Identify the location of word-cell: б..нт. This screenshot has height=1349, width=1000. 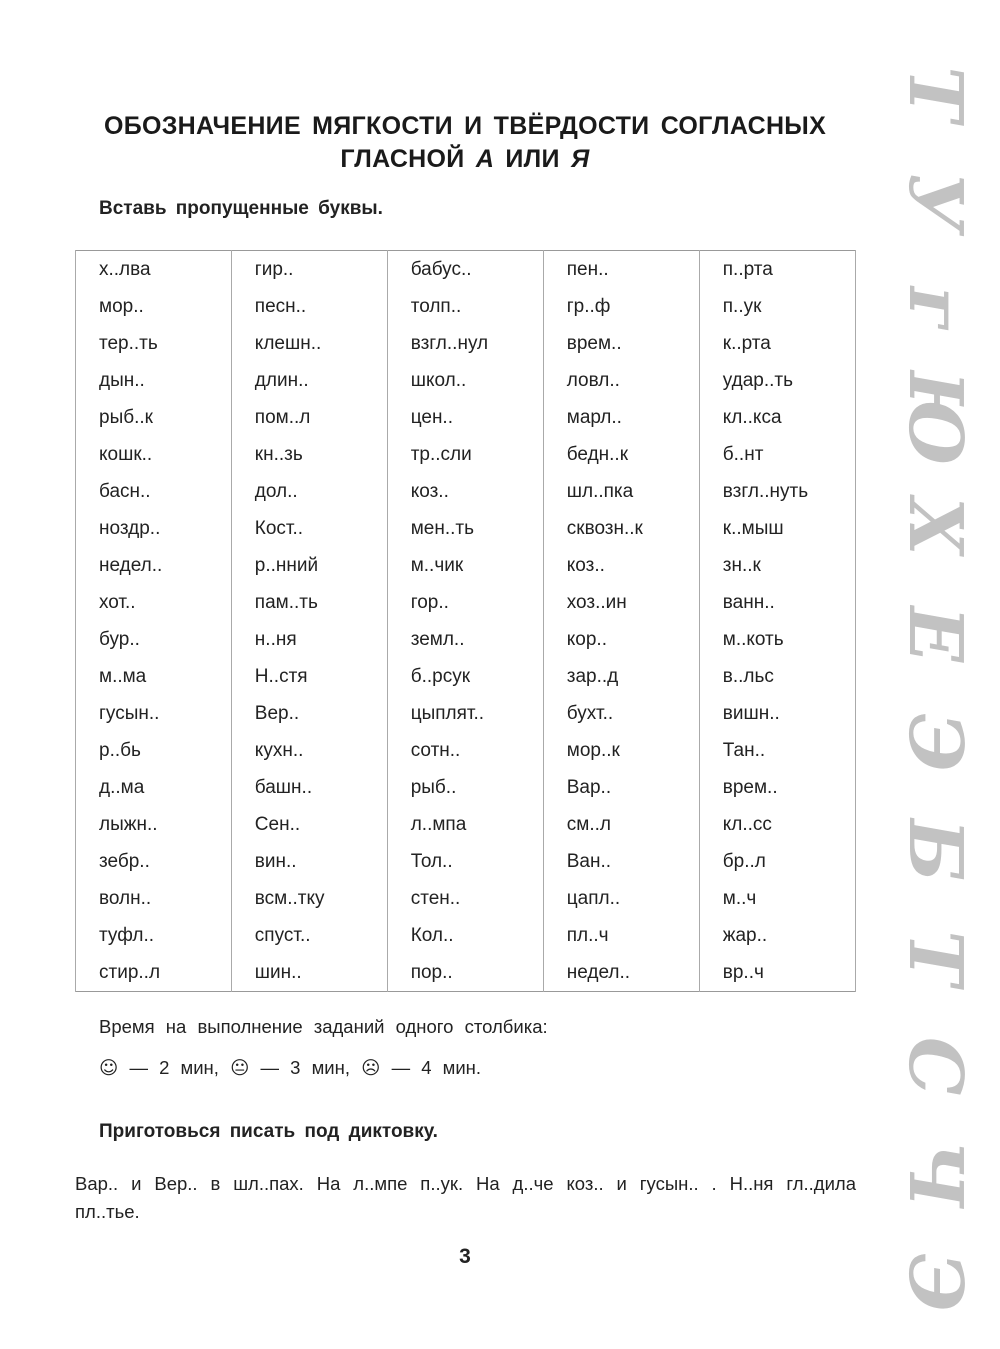
(777, 454).